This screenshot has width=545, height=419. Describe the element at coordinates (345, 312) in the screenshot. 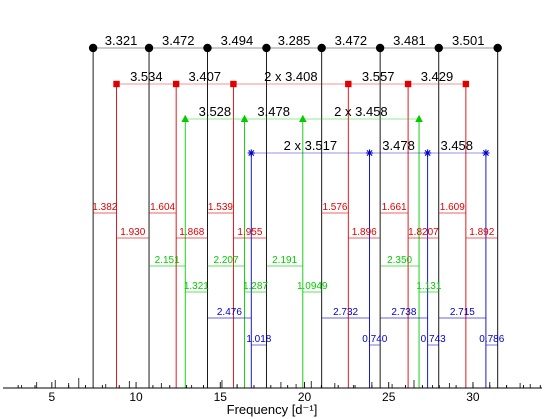

I see `spacing-label-21: 2.732` at that location.